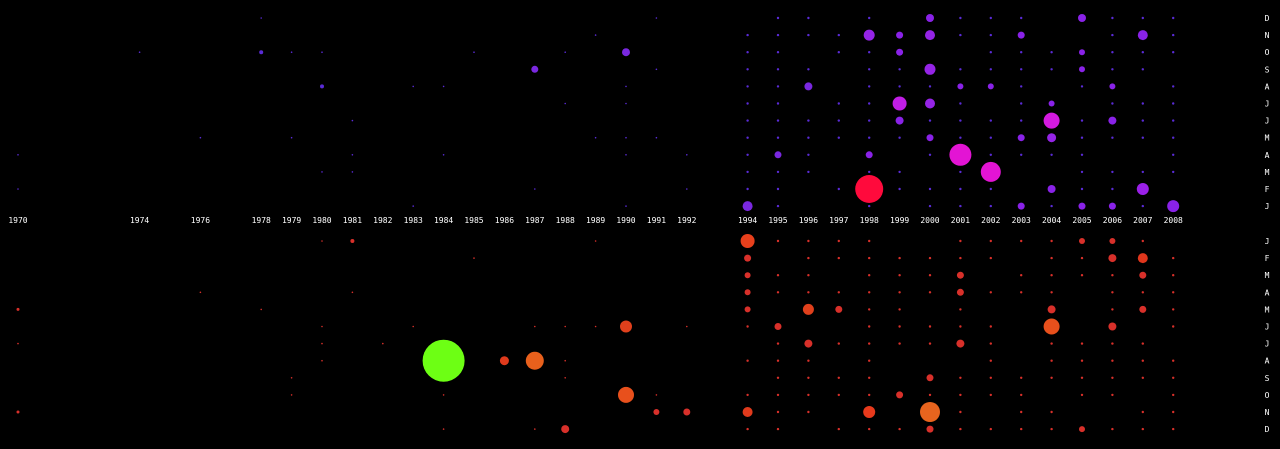 The width and height of the screenshot is (1280, 449). I want to click on year-tick-label: 1994, so click(747, 220).